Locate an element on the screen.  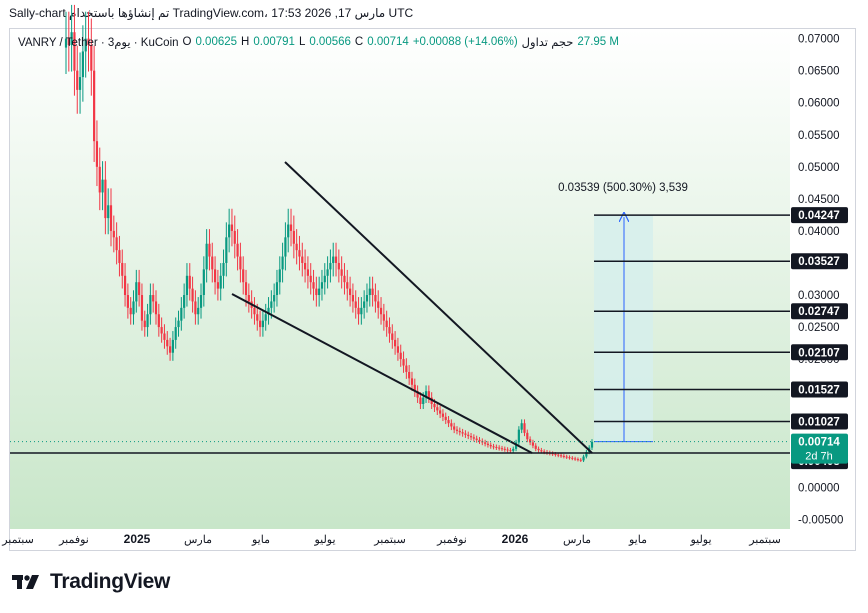
price-level-label: 0.03527 is located at coordinates (819, 262).